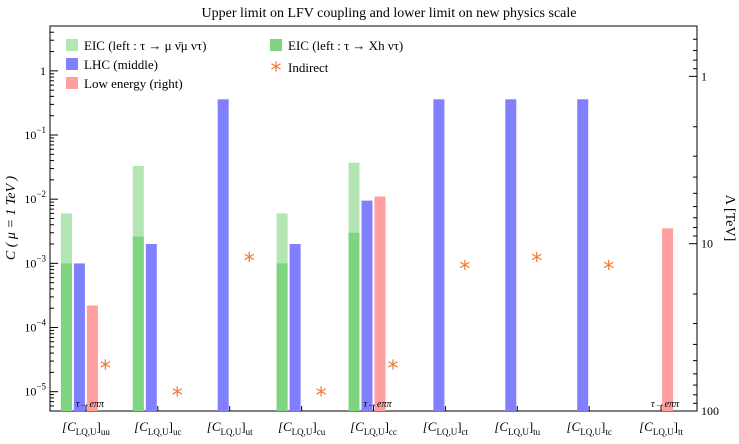 The width and height of the screenshot is (739, 444). I want to click on legend-label-eic_xh: EIC (left : τ → Xh ντ), so click(345, 45).